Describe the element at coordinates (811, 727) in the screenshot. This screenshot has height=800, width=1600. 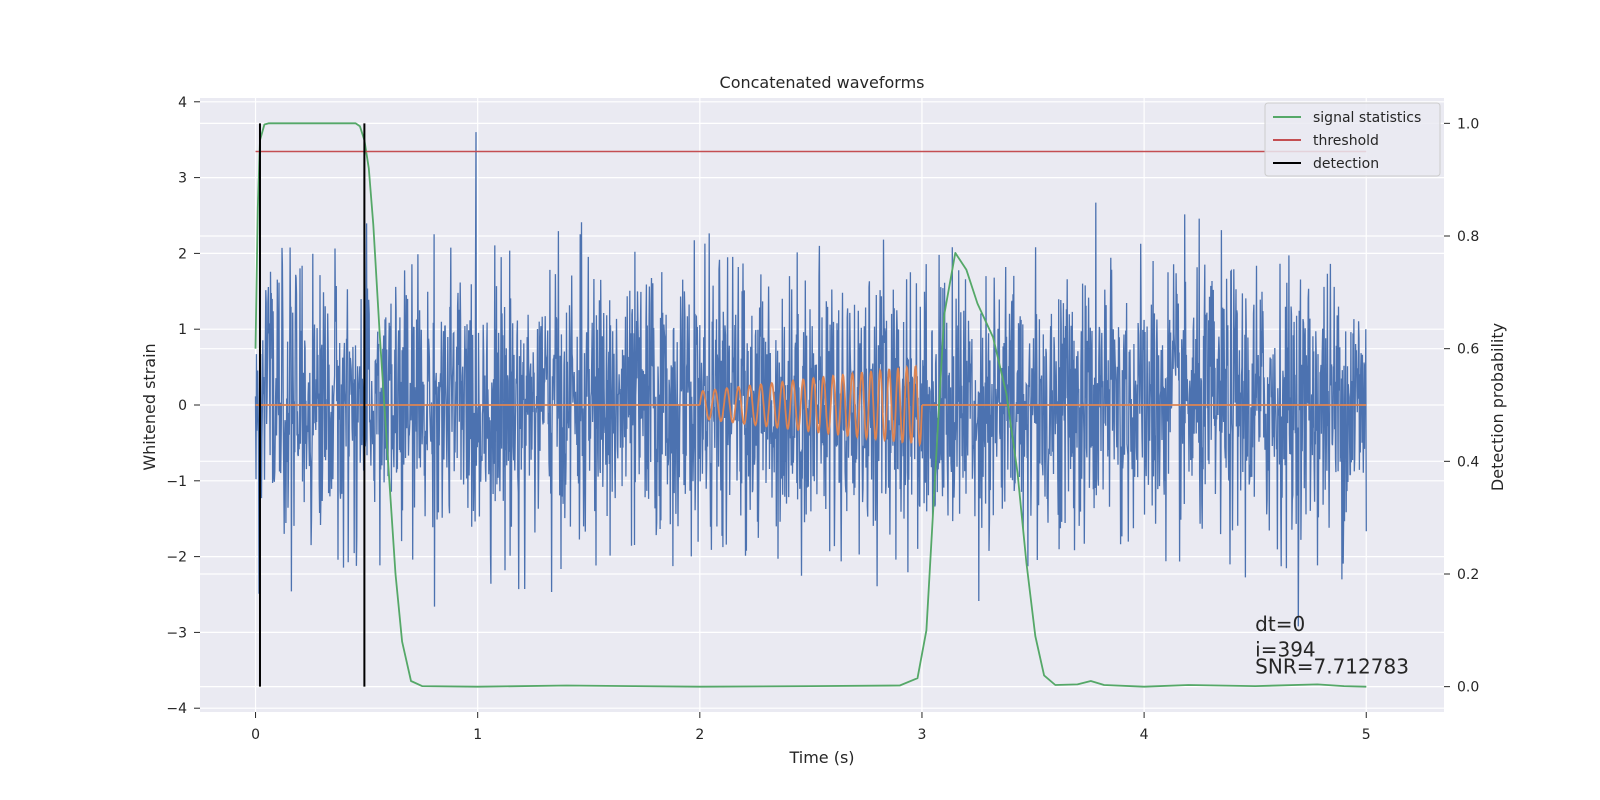
I see `x-axis-ticks: 0 1 2 3 4 5` at that location.